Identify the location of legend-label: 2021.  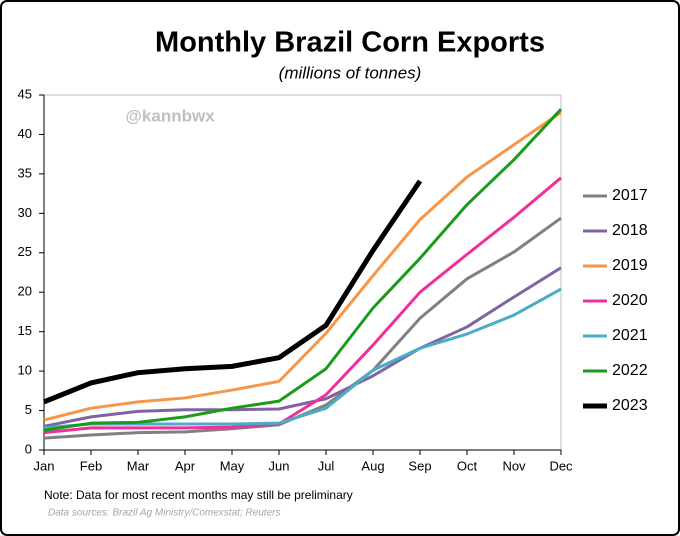
(630, 335).